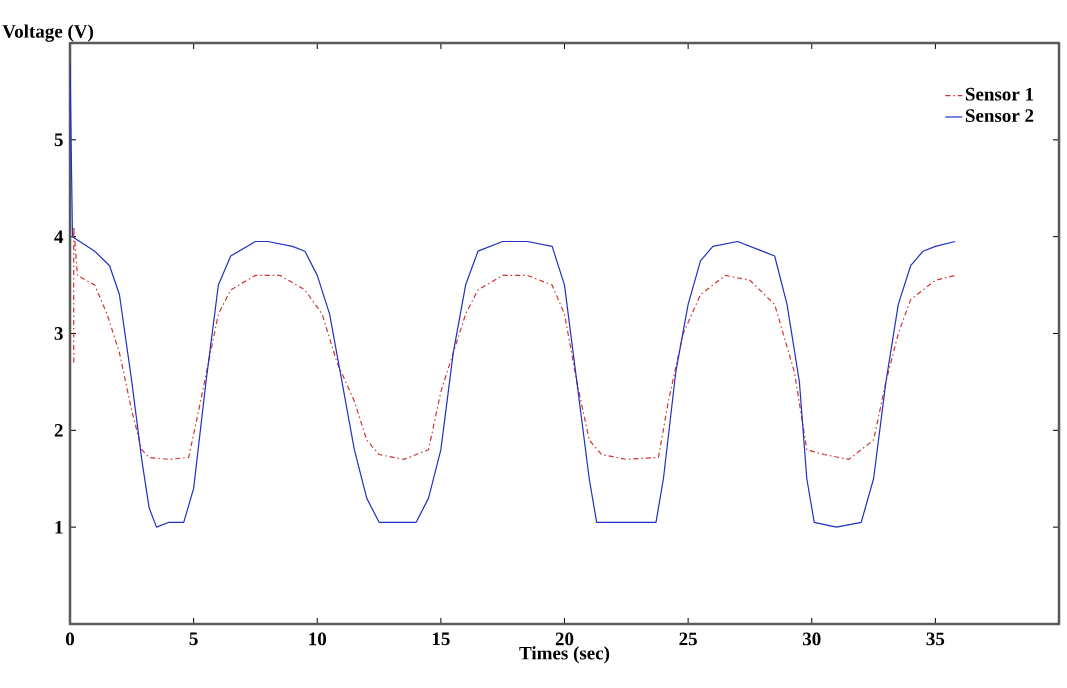  Describe the element at coordinates (58, 430) in the screenshot. I see `y-tick-label: 2` at that location.